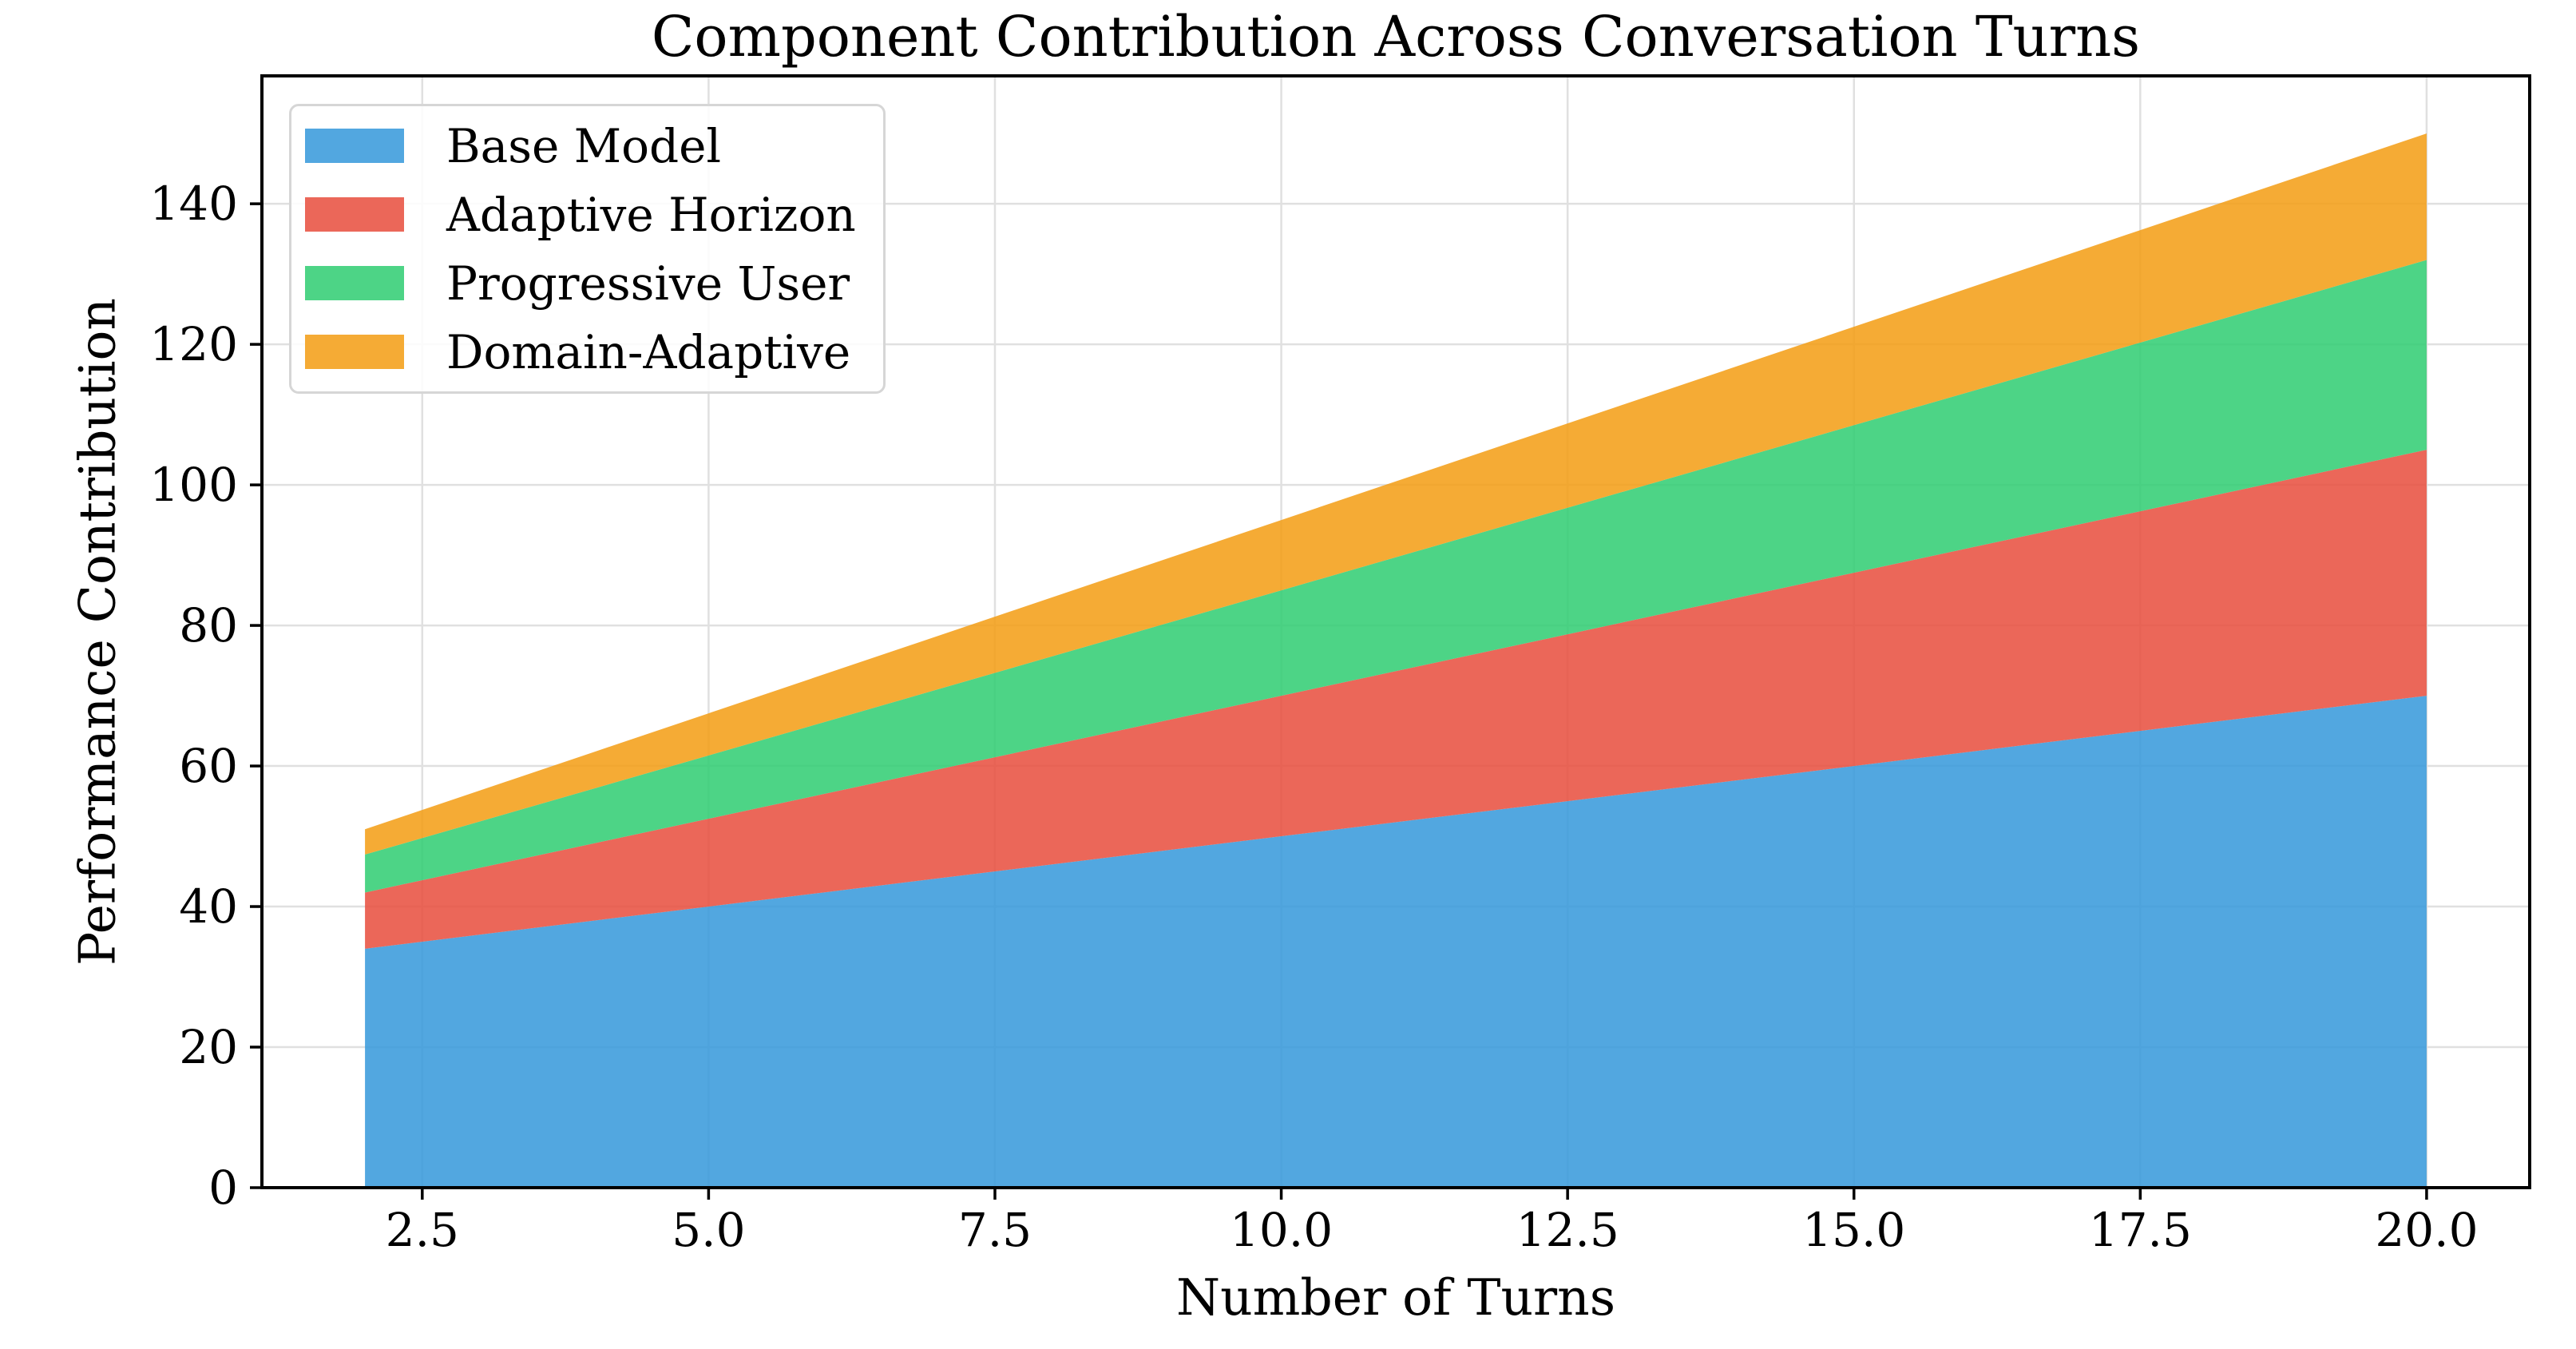 The width and height of the screenshot is (2576, 1349). Describe the element at coordinates (584, 145) in the screenshot. I see `legend-label: Base Model` at that location.